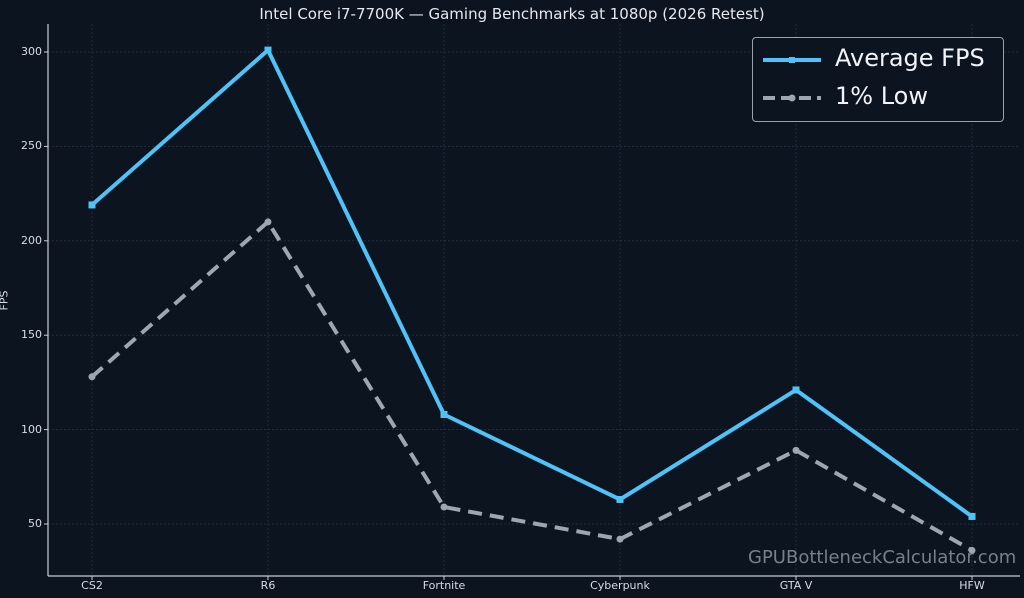 The height and width of the screenshot is (598, 1024). I want to click on x-tick-label: HFW, so click(972, 585).